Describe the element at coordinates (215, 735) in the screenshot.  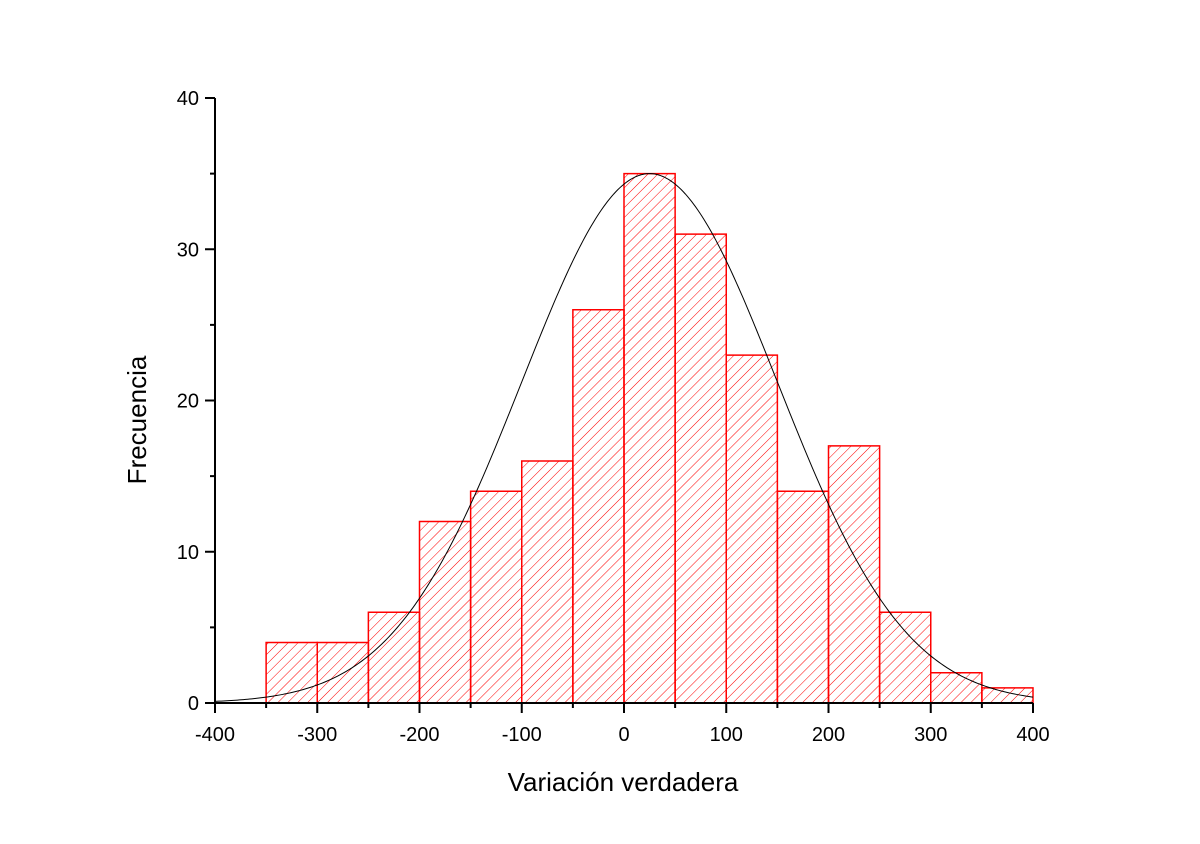
I see `x-tick-label: -400` at that location.